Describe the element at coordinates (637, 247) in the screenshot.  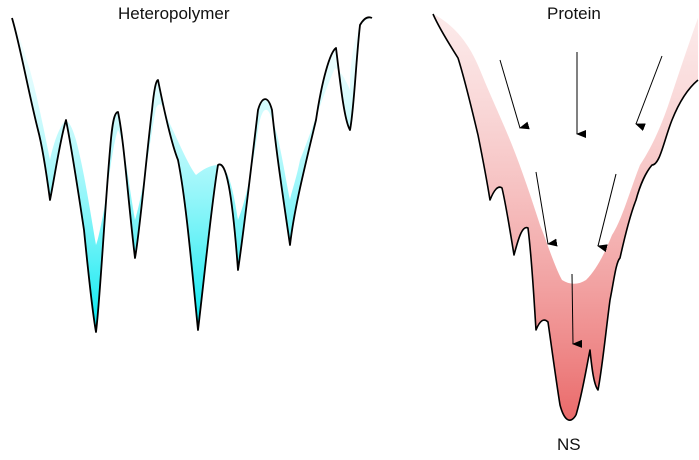
I see `protein-funnel-right-edge` at that location.